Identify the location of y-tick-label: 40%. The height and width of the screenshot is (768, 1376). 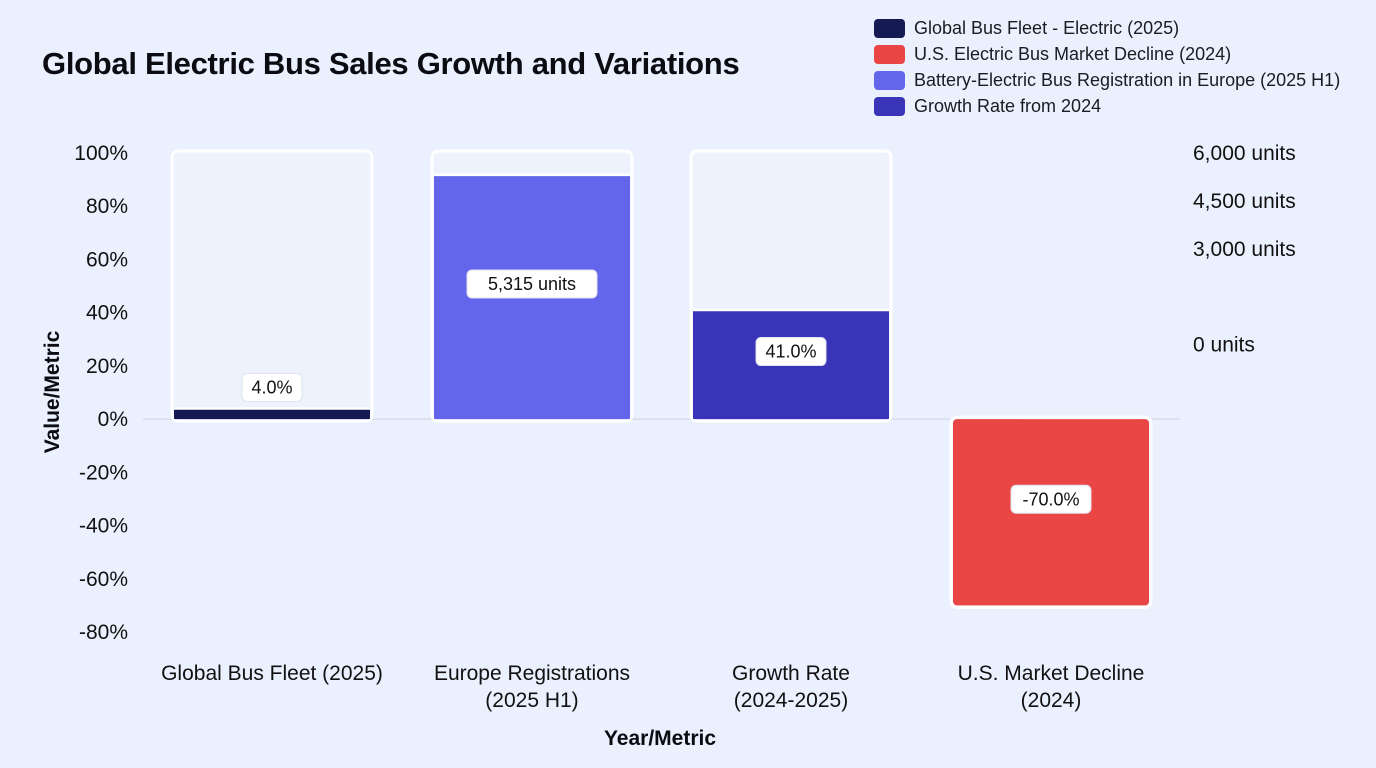
(107, 313).